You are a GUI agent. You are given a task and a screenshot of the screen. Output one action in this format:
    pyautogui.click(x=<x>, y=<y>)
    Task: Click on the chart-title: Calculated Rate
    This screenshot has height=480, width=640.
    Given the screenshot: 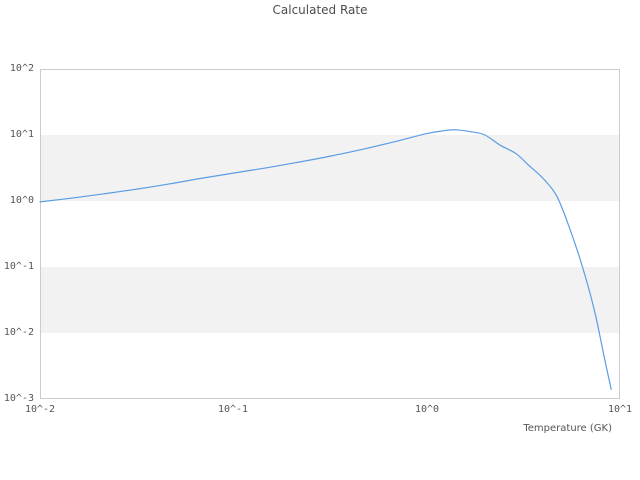 What is the action you would take?
    pyautogui.click(x=320, y=10)
    